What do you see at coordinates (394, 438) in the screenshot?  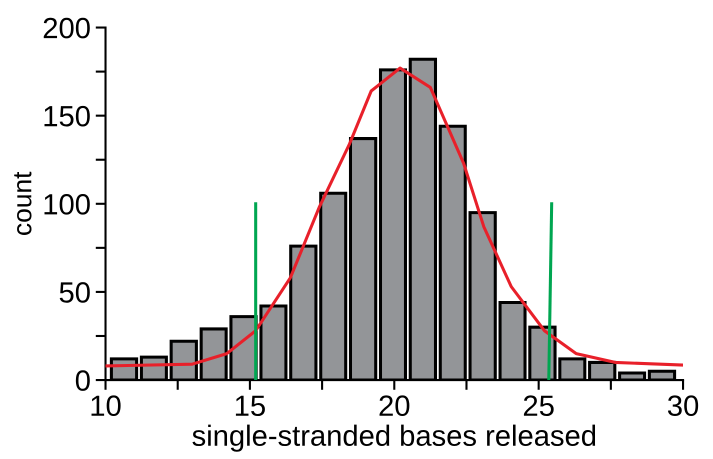 I see `x-axis-title: single-stranded bases released` at bounding box center [394, 438].